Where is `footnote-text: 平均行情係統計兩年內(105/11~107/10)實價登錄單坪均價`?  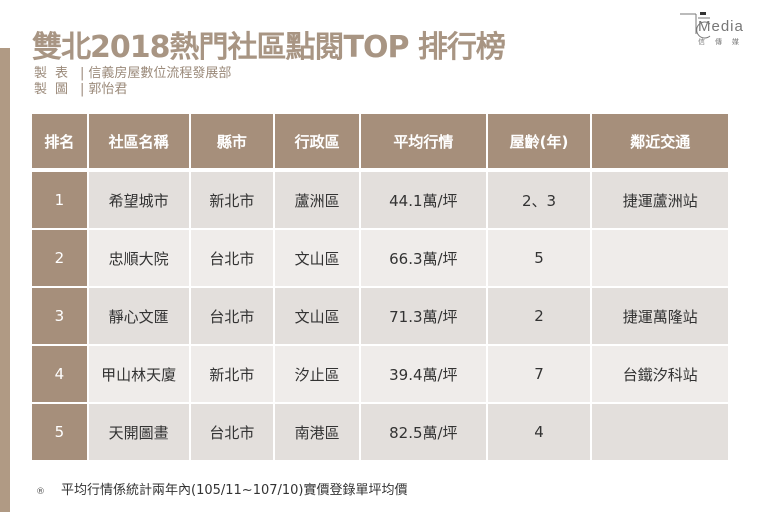 footnote-text: 平均行情係統計兩年內(105/11~107/10)實價登錄單坪均價 is located at coordinates (234, 490).